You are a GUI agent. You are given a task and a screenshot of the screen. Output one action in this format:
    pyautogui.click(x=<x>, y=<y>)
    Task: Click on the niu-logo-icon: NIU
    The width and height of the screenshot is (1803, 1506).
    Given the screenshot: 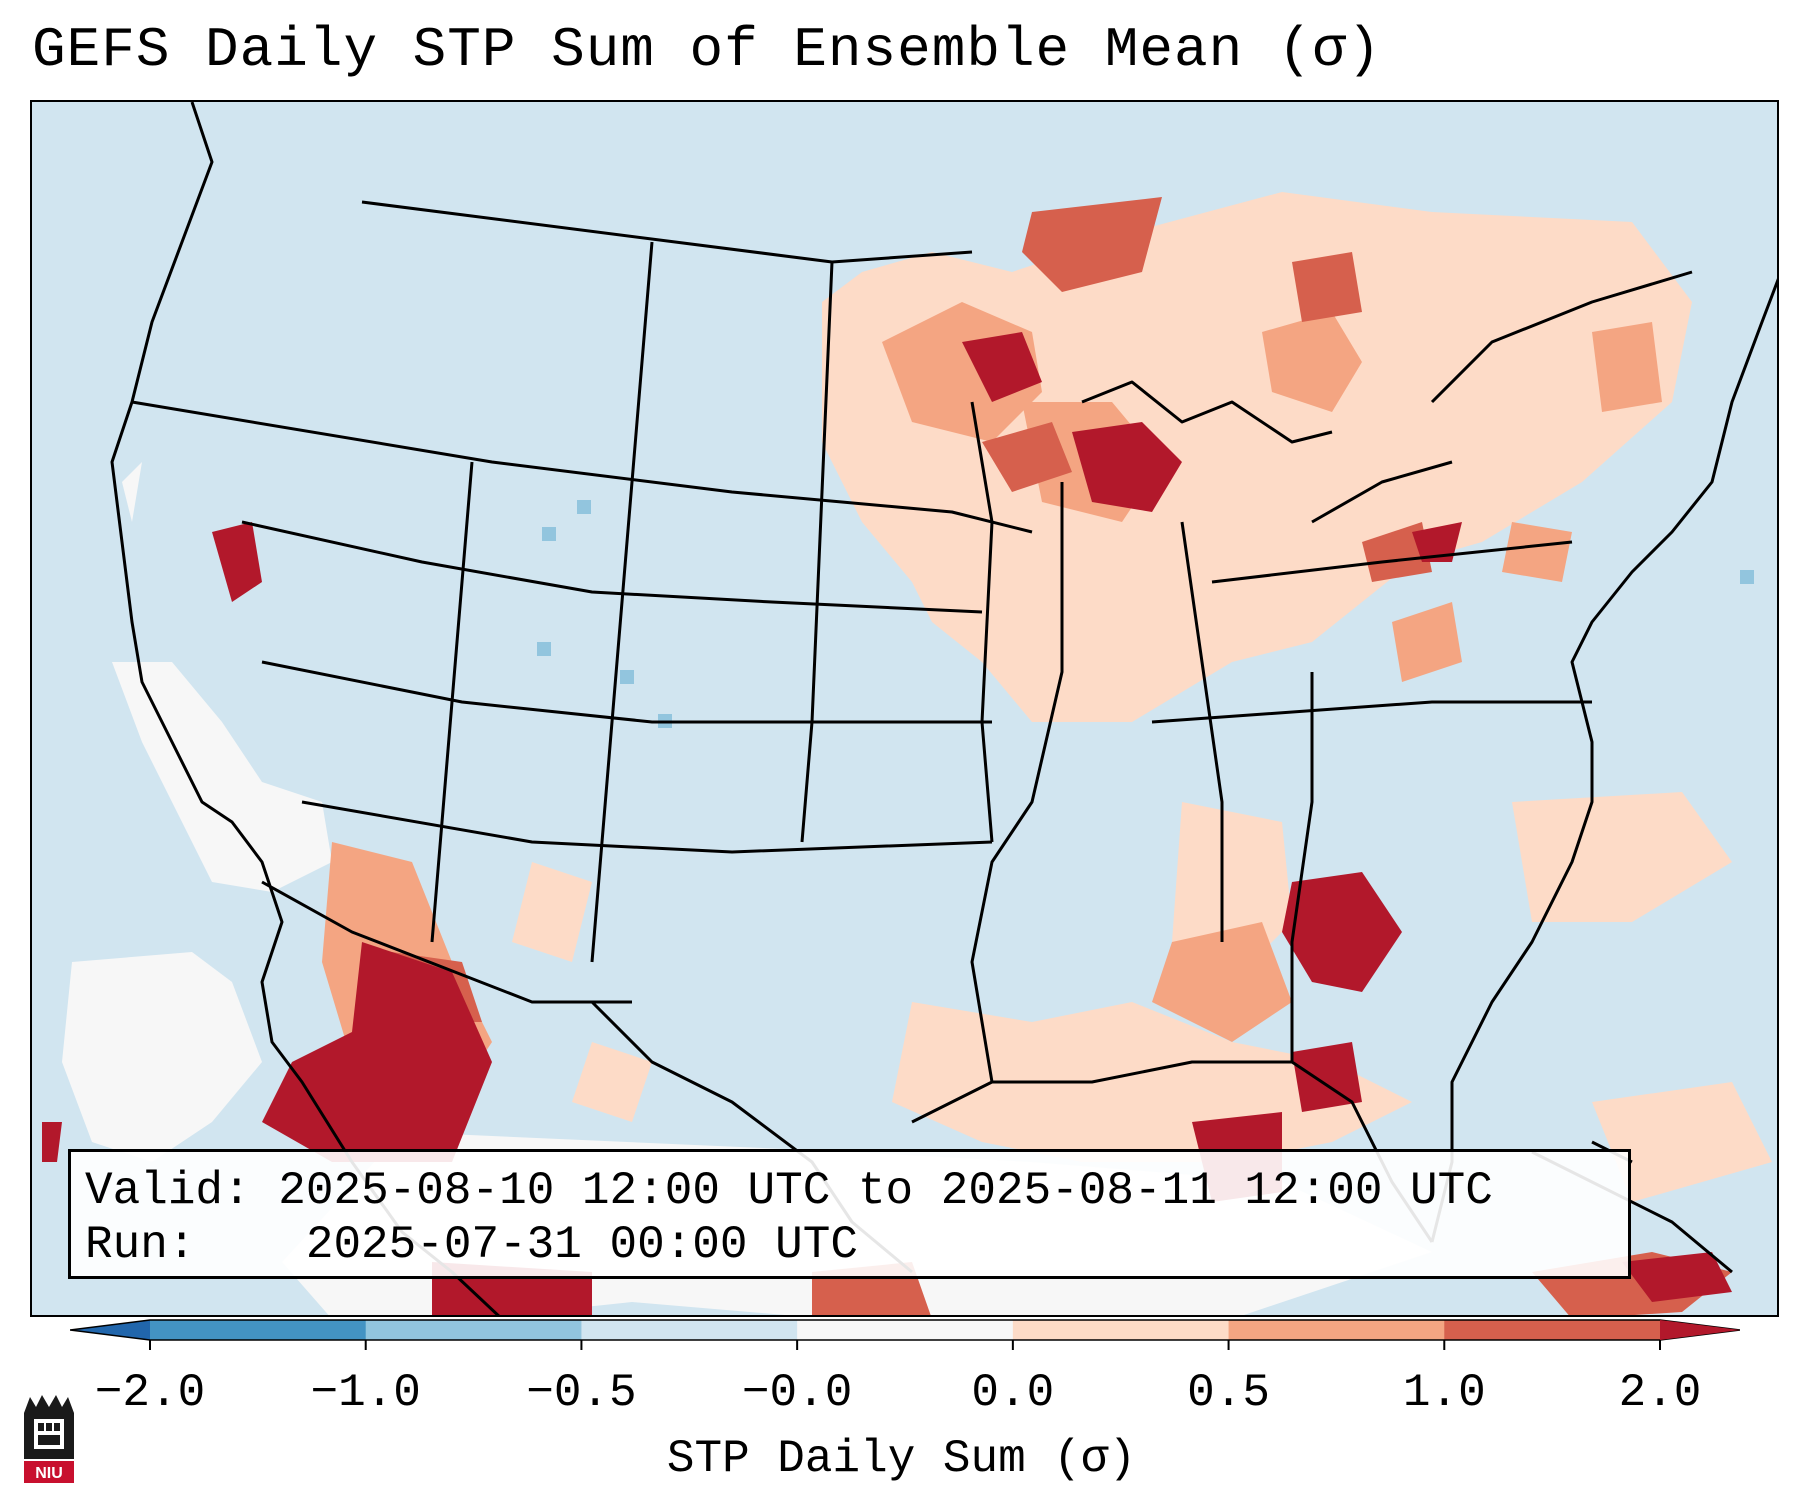 What is the action you would take?
    pyautogui.click(x=49, y=1439)
    